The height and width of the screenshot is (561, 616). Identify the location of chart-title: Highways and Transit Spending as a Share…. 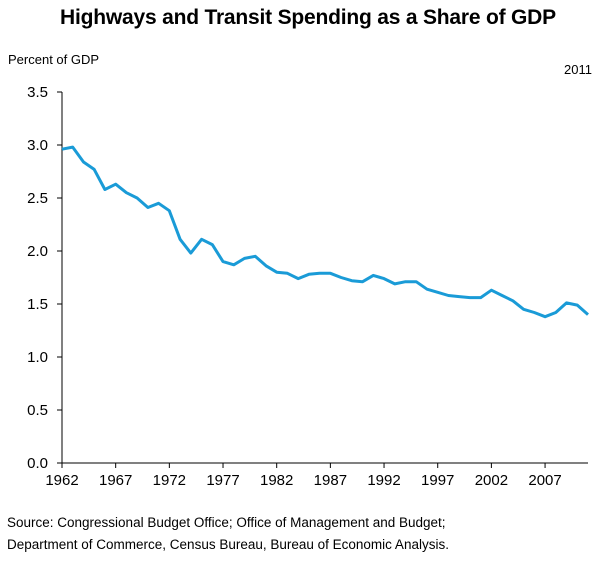
(308, 17).